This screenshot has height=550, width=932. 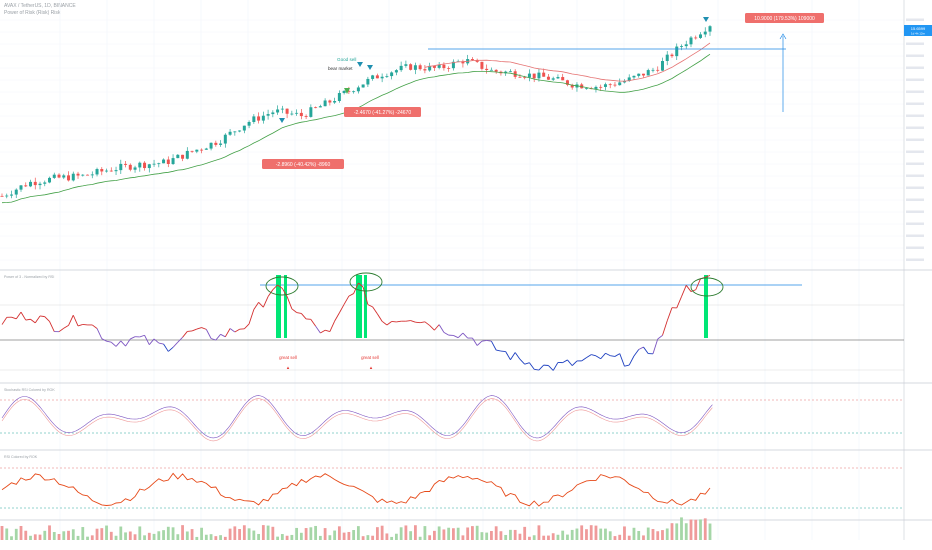 What do you see at coordinates (382, 112) in the screenshot?
I see `measure-box-2: -2.4670 (-41.27%) -24670` at bounding box center [382, 112].